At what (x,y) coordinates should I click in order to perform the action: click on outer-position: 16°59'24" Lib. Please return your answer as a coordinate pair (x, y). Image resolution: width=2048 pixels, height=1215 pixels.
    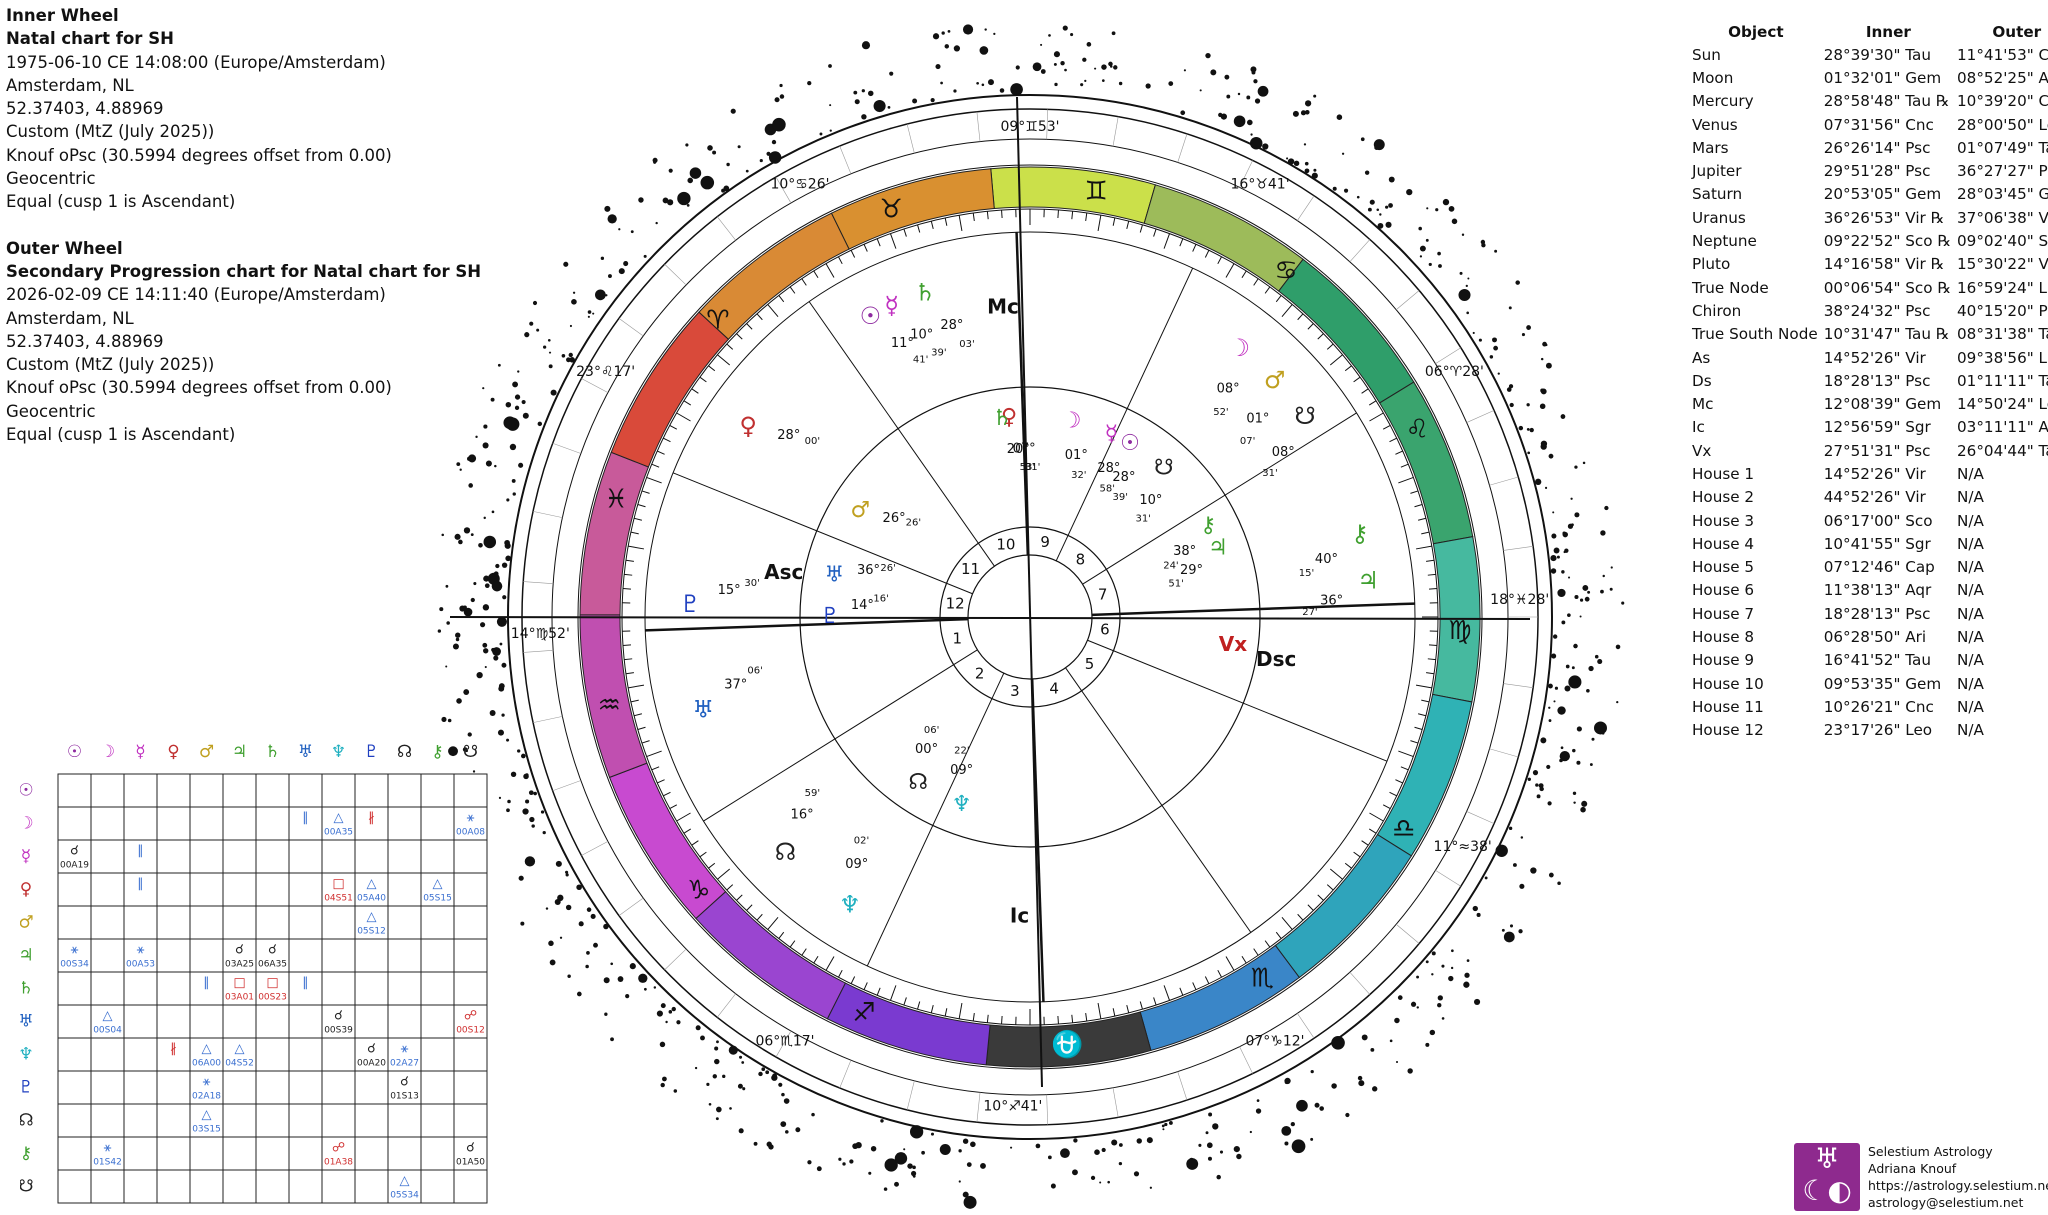
    Looking at the image, I should click on (2002, 287).